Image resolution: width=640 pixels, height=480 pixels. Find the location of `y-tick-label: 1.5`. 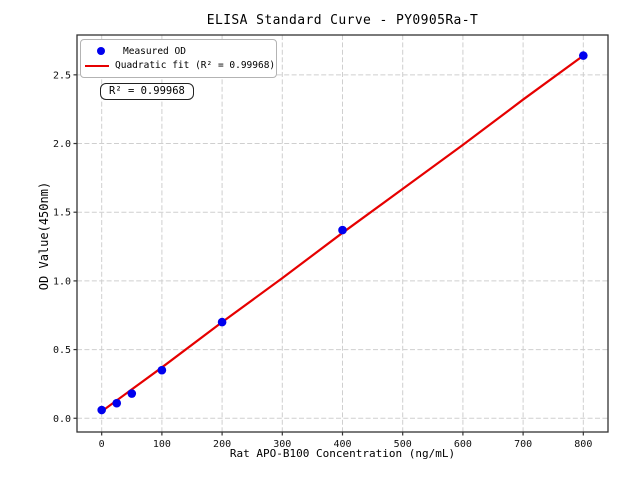

y-tick-label: 1.5 is located at coordinates (62, 213).